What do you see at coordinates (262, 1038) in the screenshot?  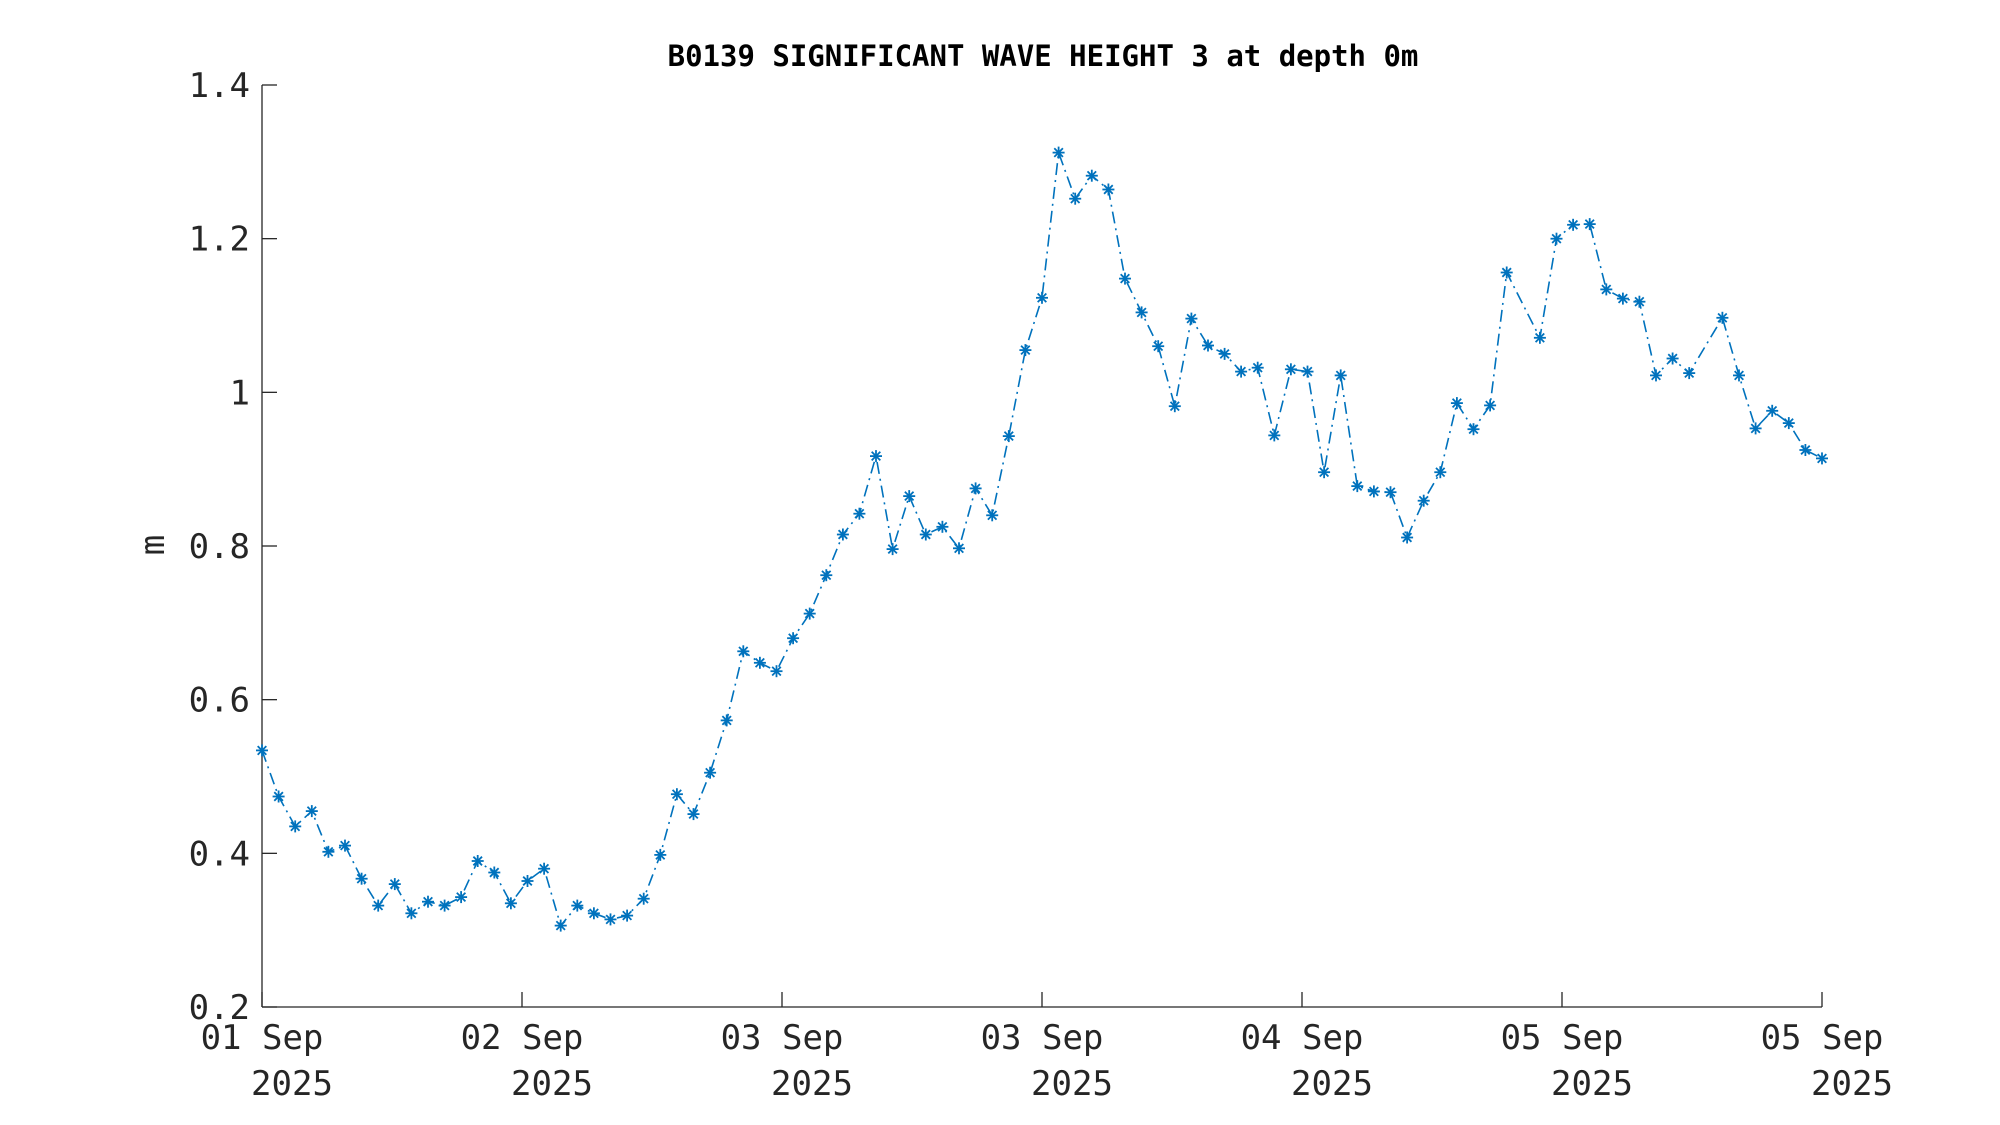 I see `x-tick-label-date: 01 Sep` at bounding box center [262, 1038].